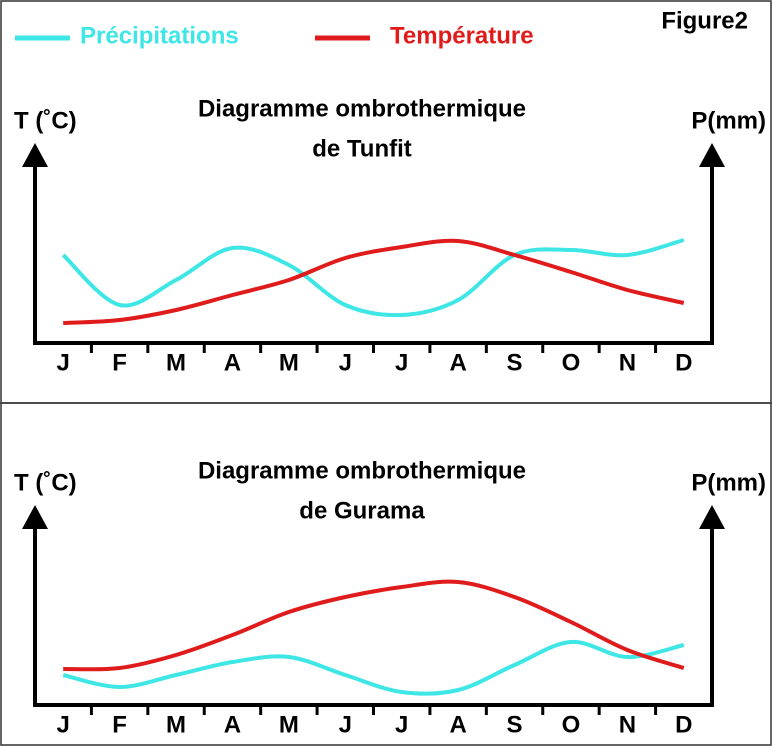  I want to click on figure-label: Figure2, so click(704, 20).